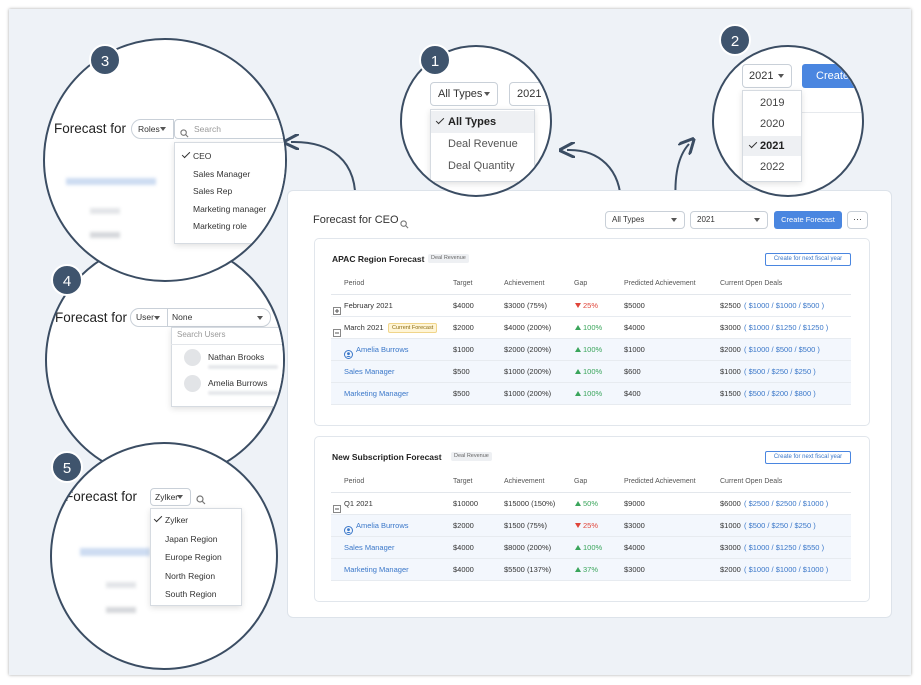 The image size is (921, 685). I want to click on step-badge: 1, so click(435, 60).